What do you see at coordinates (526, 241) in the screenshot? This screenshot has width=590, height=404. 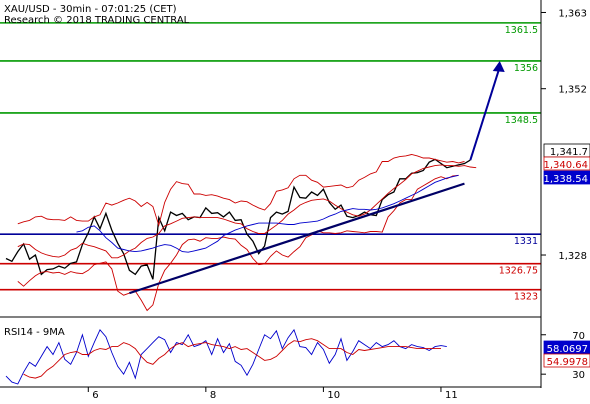 I see `level-label: 1331` at bounding box center [526, 241].